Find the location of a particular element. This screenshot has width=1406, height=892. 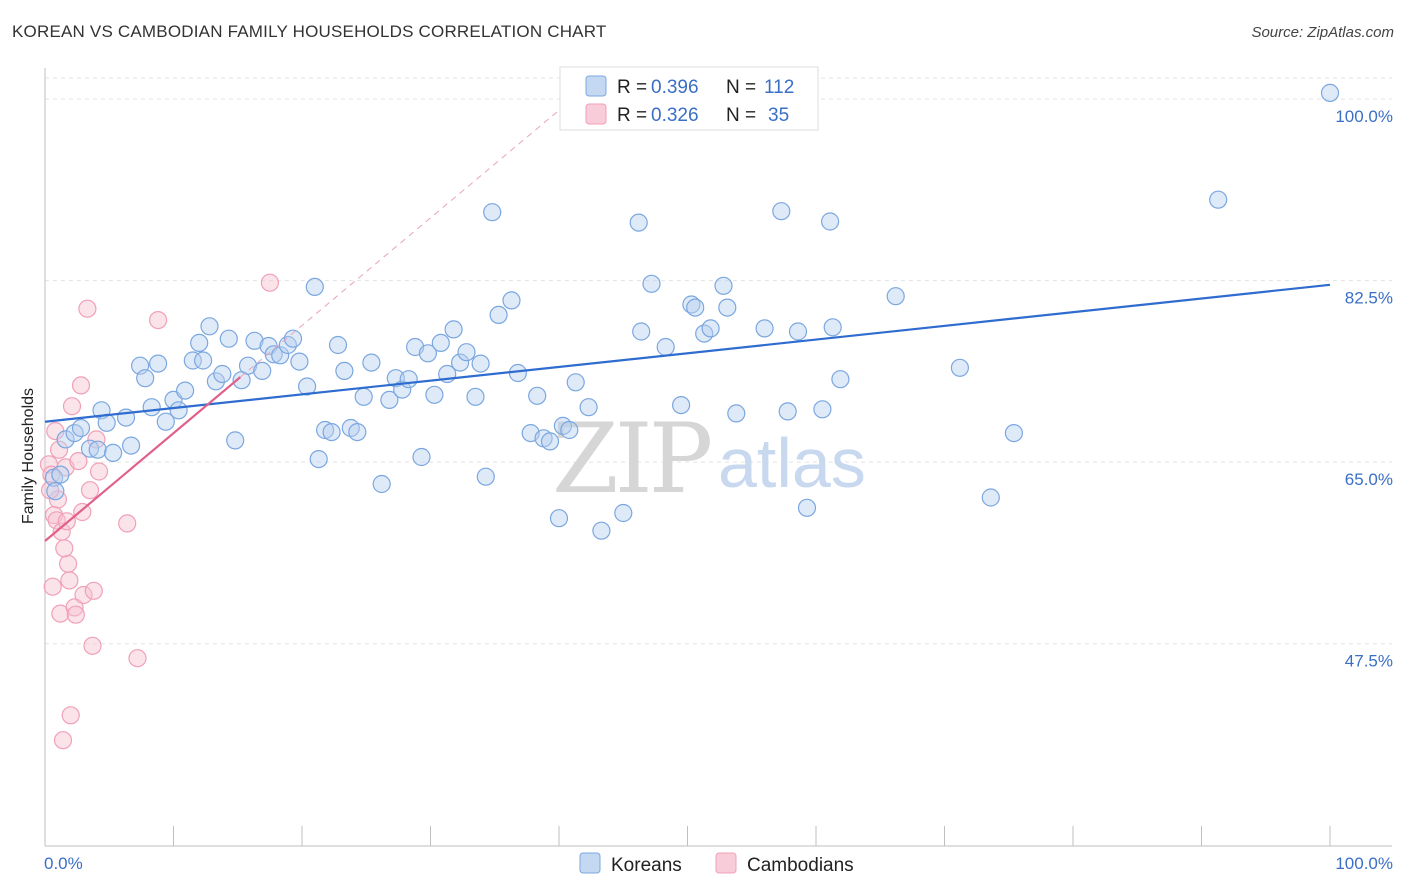

cambodian-trend-extension is located at coordinates (412, 233).